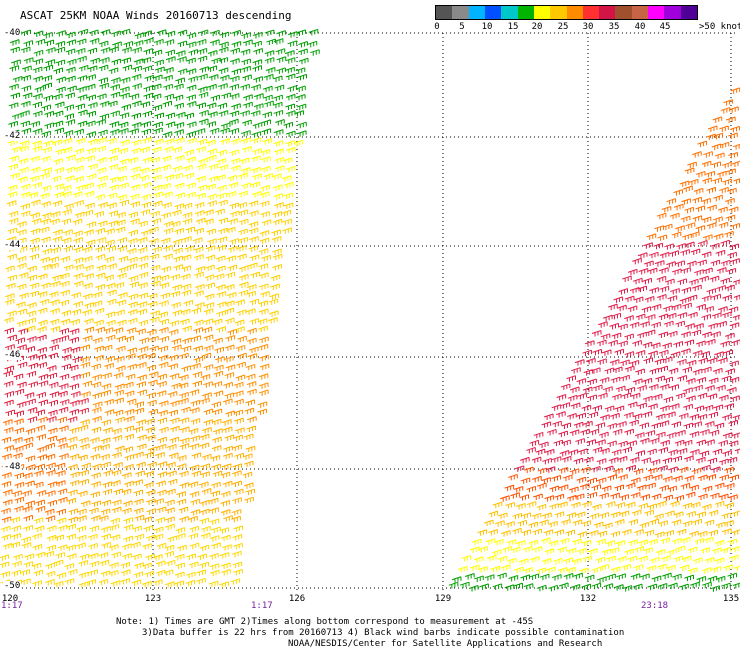 The image size is (740, 650). What do you see at coordinates (437, 27) in the screenshot?
I see `legend-tick: 0` at bounding box center [437, 27].